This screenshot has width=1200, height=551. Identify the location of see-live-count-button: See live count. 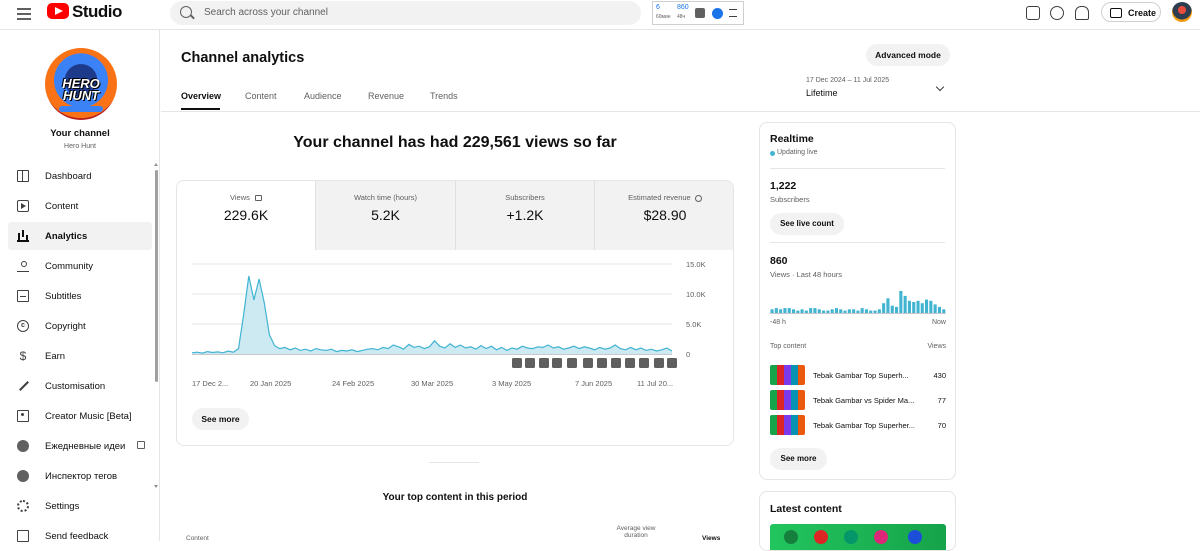
(807, 224).